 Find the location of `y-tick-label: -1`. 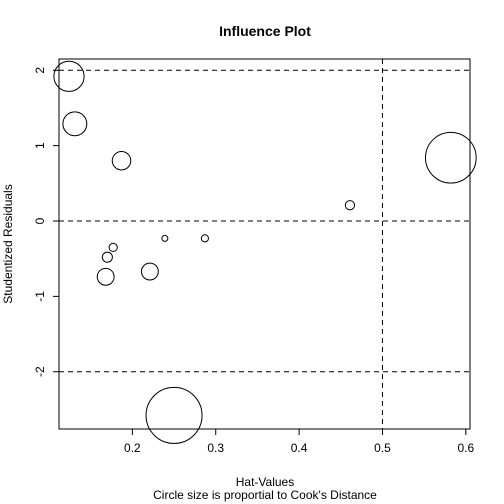

y-tick-label: -1 is located at coordinates (40, 296).